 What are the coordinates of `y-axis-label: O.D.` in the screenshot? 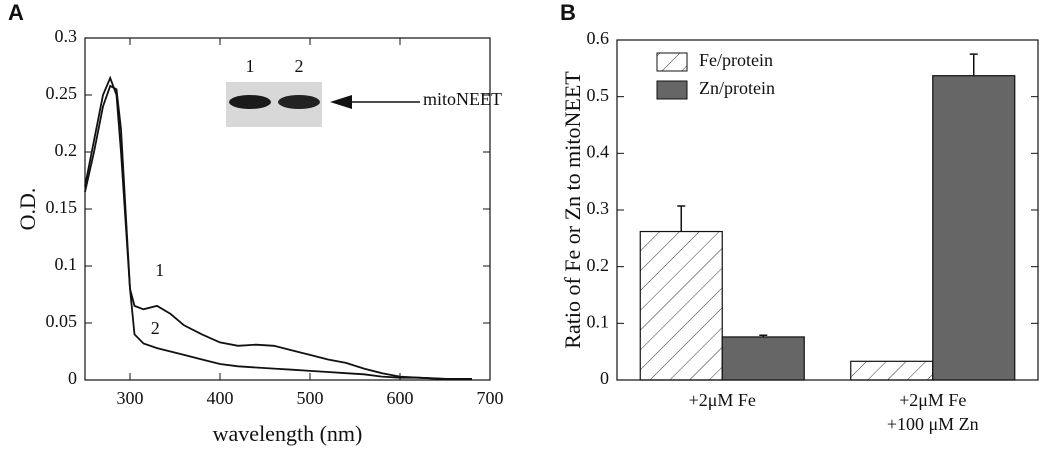 It's located at (27, 209).